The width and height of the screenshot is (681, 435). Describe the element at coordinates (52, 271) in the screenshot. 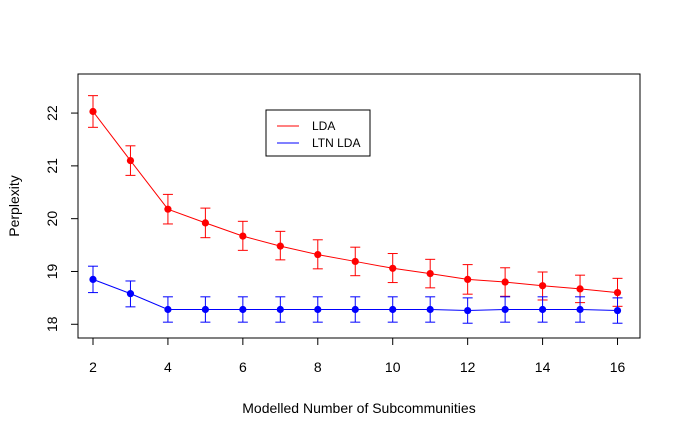

I see `y-tick-label-19: 19` at that location.